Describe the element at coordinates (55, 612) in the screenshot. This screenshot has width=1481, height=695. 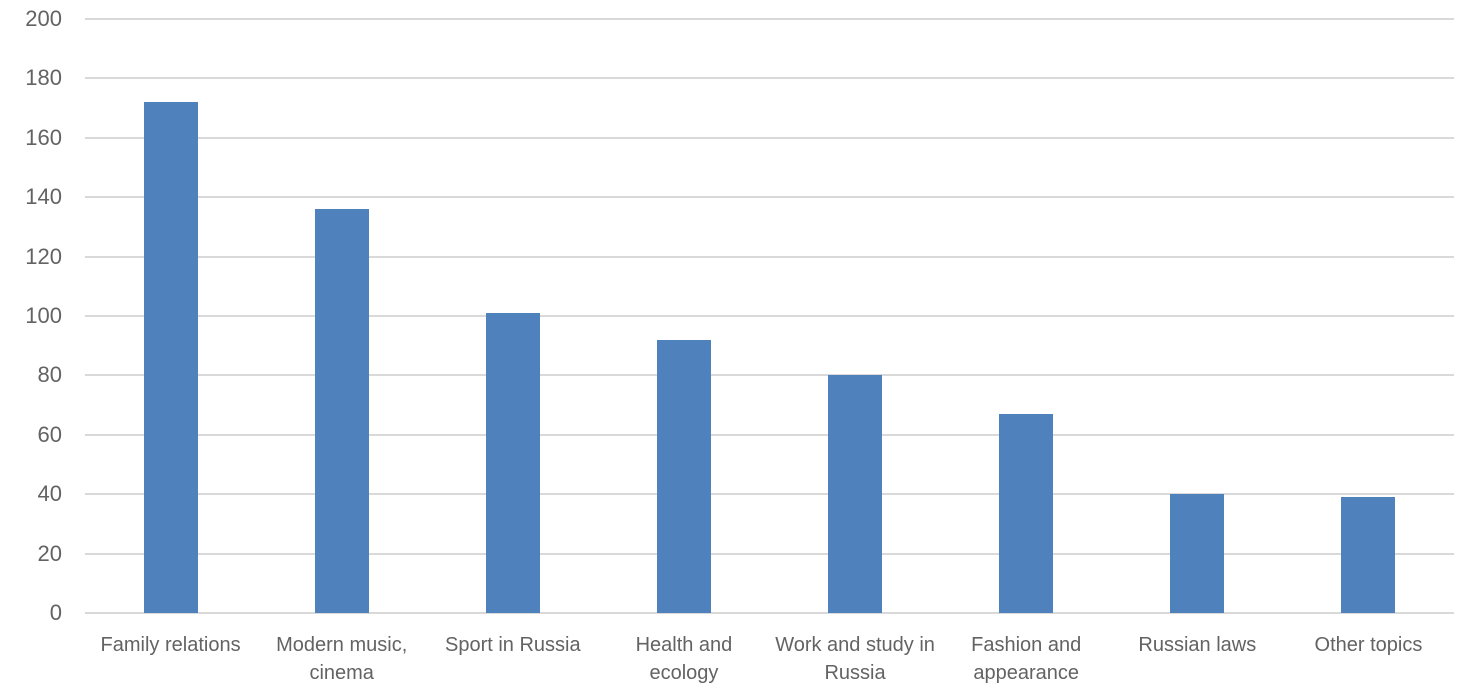
I see `y-axis-tick-label: 0` at that location.